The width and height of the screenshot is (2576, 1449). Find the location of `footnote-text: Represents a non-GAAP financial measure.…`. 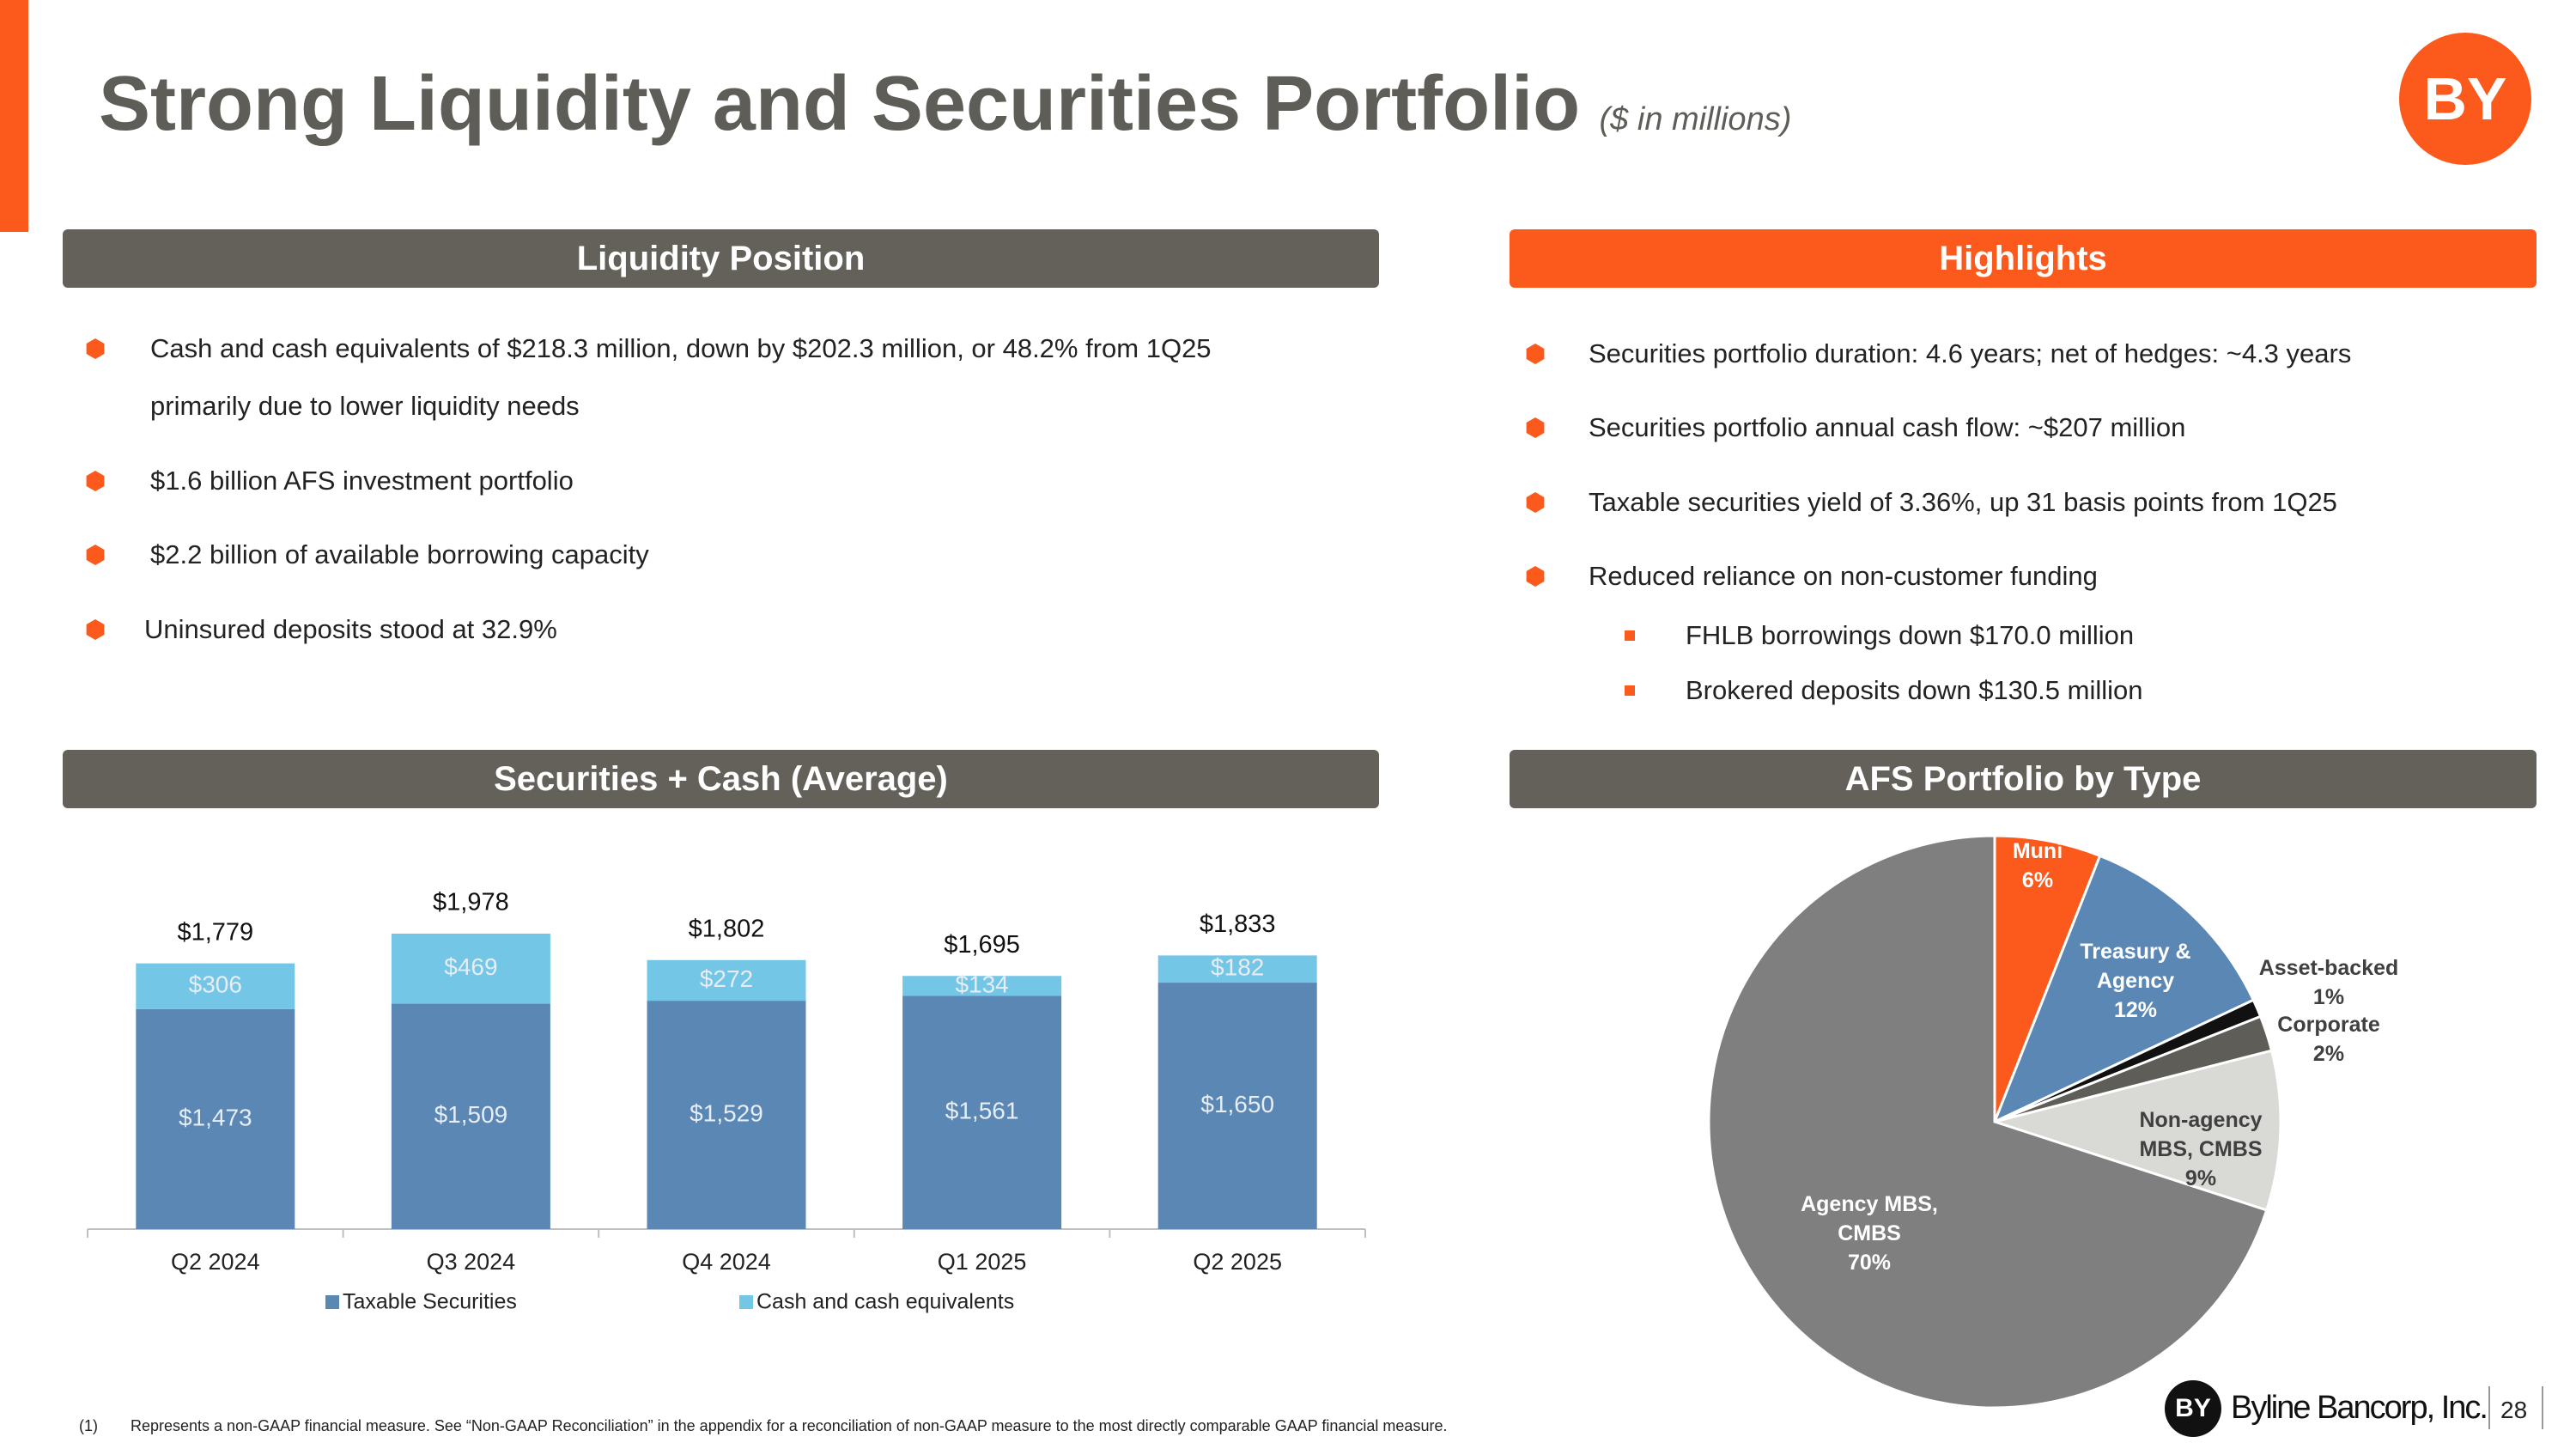

footnote-text: Represents a non-GAAP financial measure.… is located at coordinates (790, 1425).